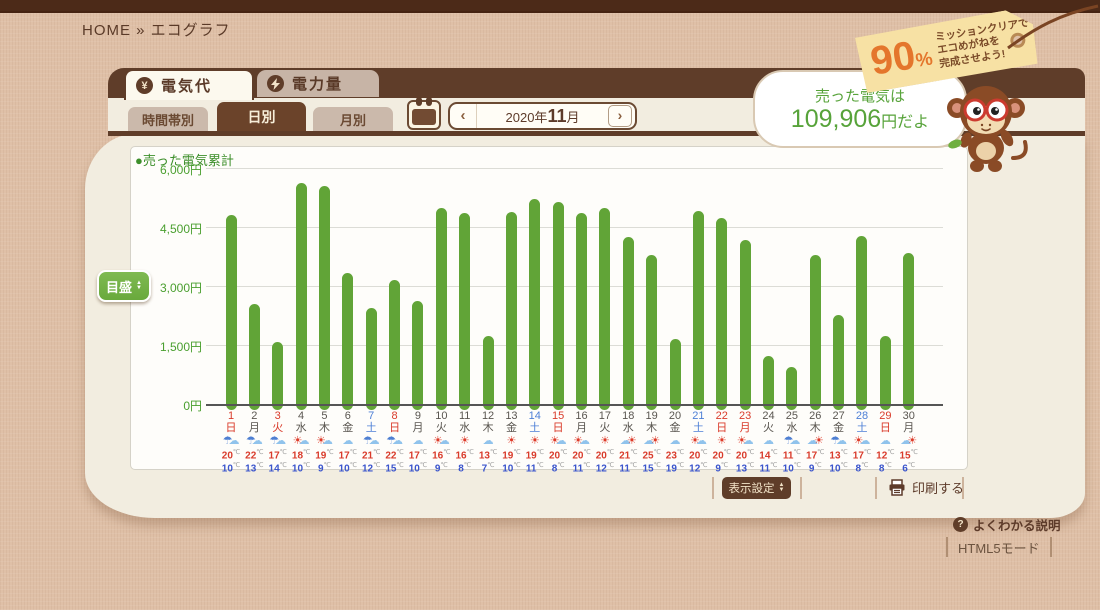 The height and width of the screenshot is (610, 1100). I want to click on x-label-day-11: 11 水 ☀ 16℃ 8℃, so click(465, 442).